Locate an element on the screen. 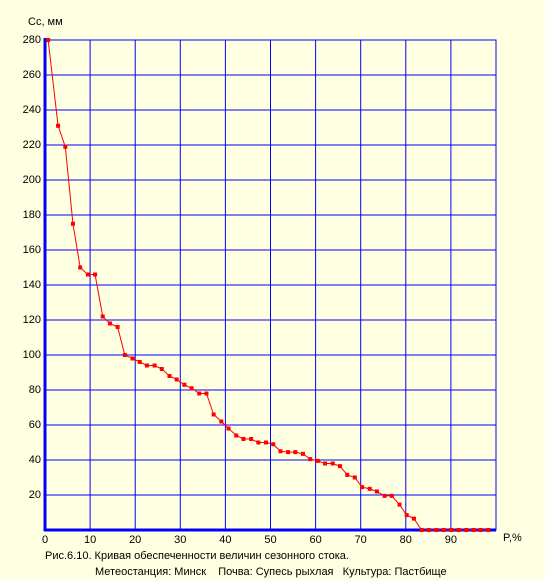  x-tick-label: 90 is located at coordinates (451, 540).